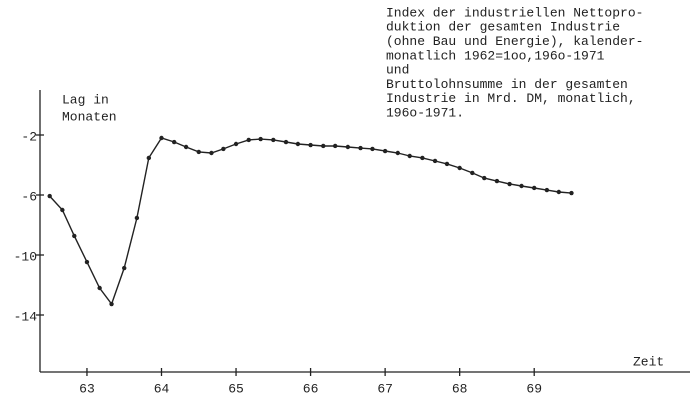 The image size is (695, 401). I want to click on annotation: duktion der gesamten Industrie, so click(503, 27).